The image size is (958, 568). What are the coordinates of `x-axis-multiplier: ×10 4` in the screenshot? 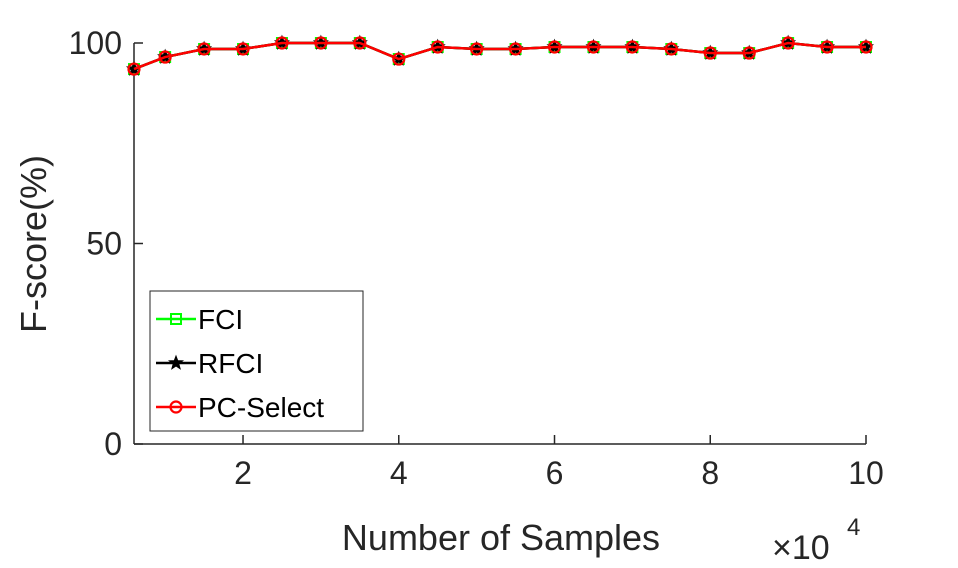 It's located at (816, 540).